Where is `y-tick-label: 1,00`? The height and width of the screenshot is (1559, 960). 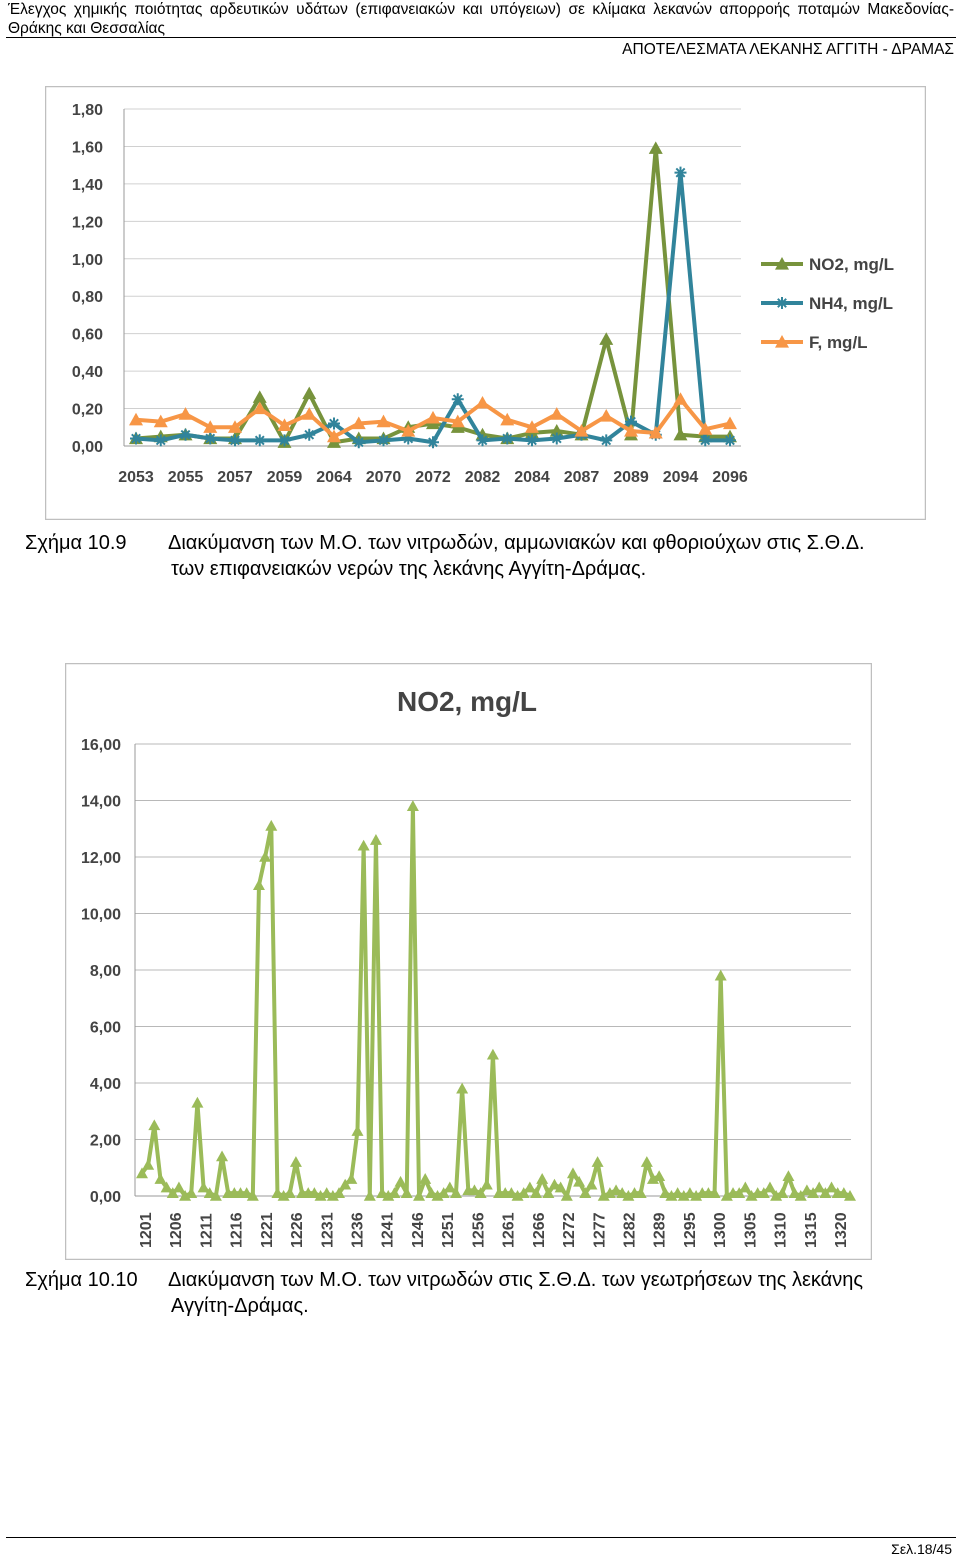
y-tick-label: 1,00 is located at coordinates (87, 260).